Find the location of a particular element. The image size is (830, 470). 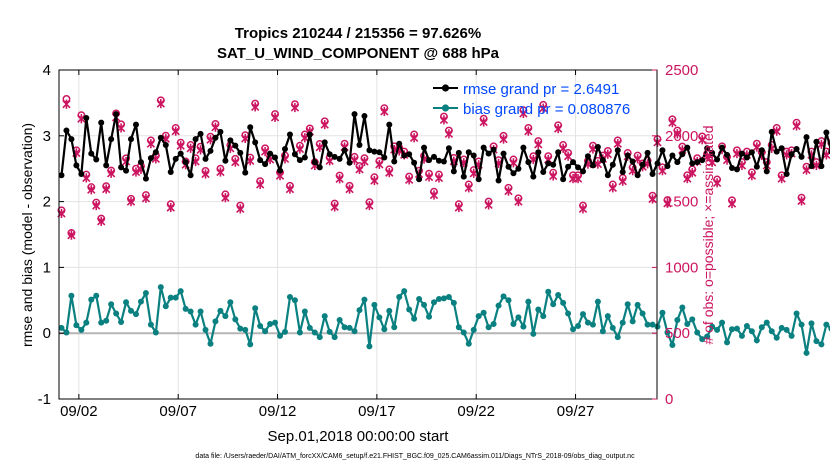

legend-rmse-label: rmse grand pr = 2.6491 is located at coordinates (541, 89).